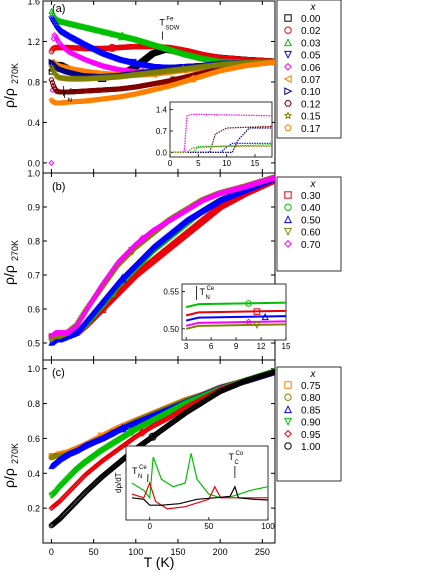 The height and width of the screenshot is (573, 443). Describe the element at coordinates (162, 110) in the screenshot. I see `inset-y-tick: 1.4` at that location.